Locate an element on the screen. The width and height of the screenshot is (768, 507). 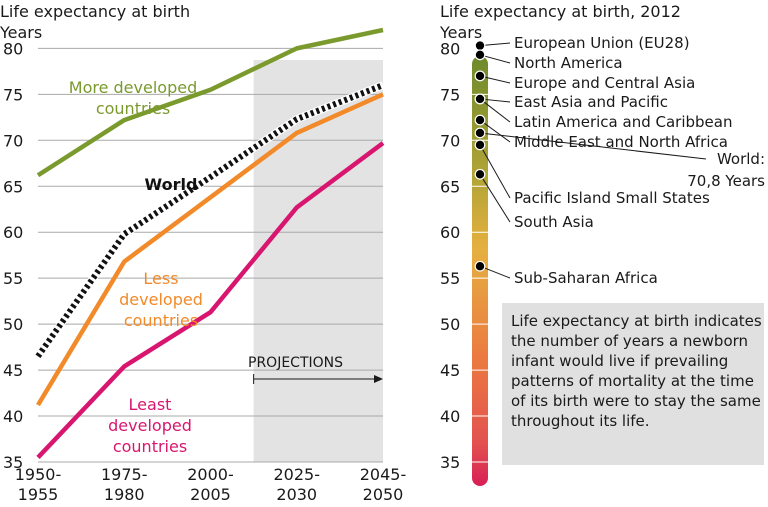
left-chart-title: Life expectancy at birth is located at coordinates (95, 11).